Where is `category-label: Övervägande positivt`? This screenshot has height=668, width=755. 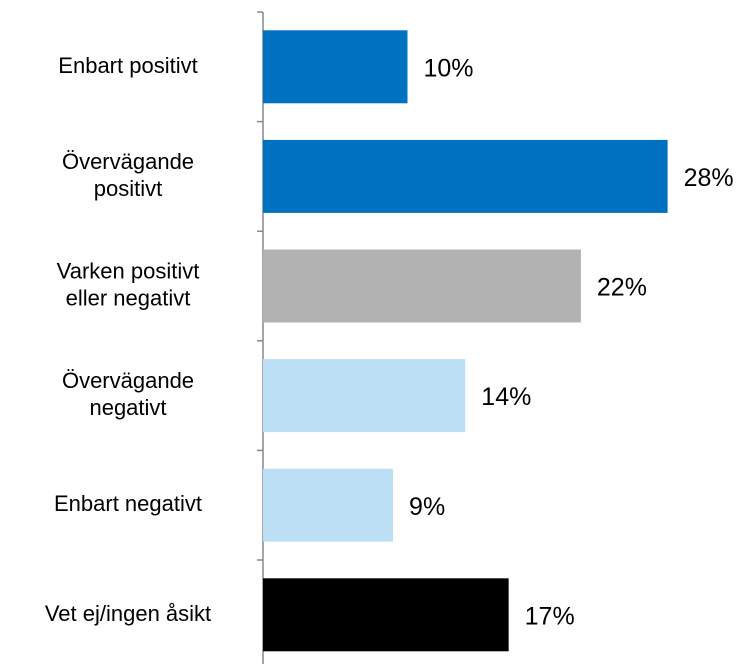 category-label: Övervägande positivt is located at coordinates (128, 175).